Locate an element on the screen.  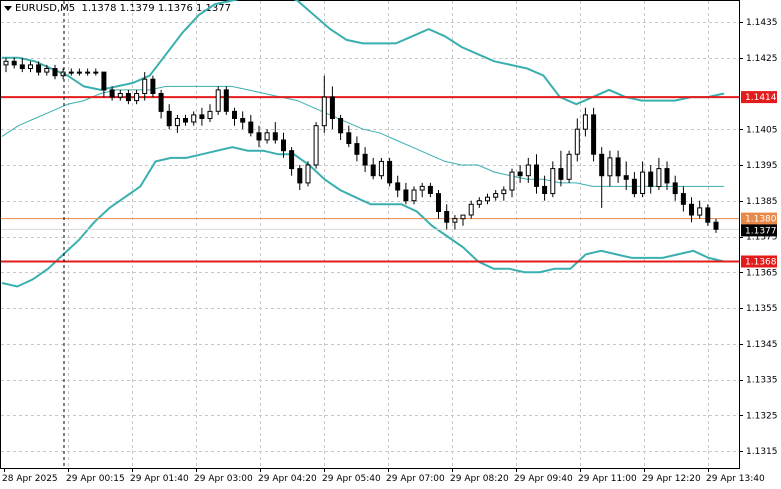
x-tick-label: 29 Apr 01:40 is located at coordinates (159, 479).